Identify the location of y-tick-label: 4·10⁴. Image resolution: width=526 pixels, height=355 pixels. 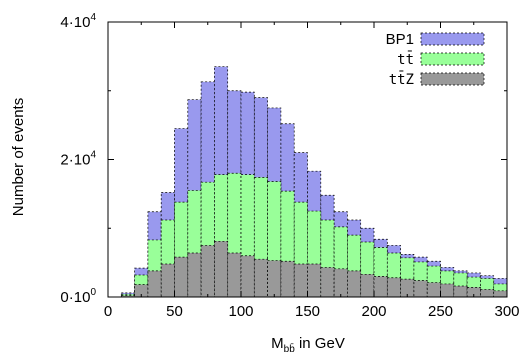
(78, 21).